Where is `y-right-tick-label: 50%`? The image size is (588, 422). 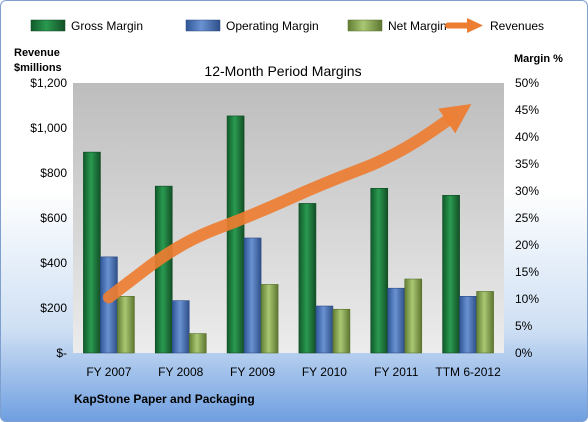 y-right-tick-label: 50% is located at coordinates (527, 83).